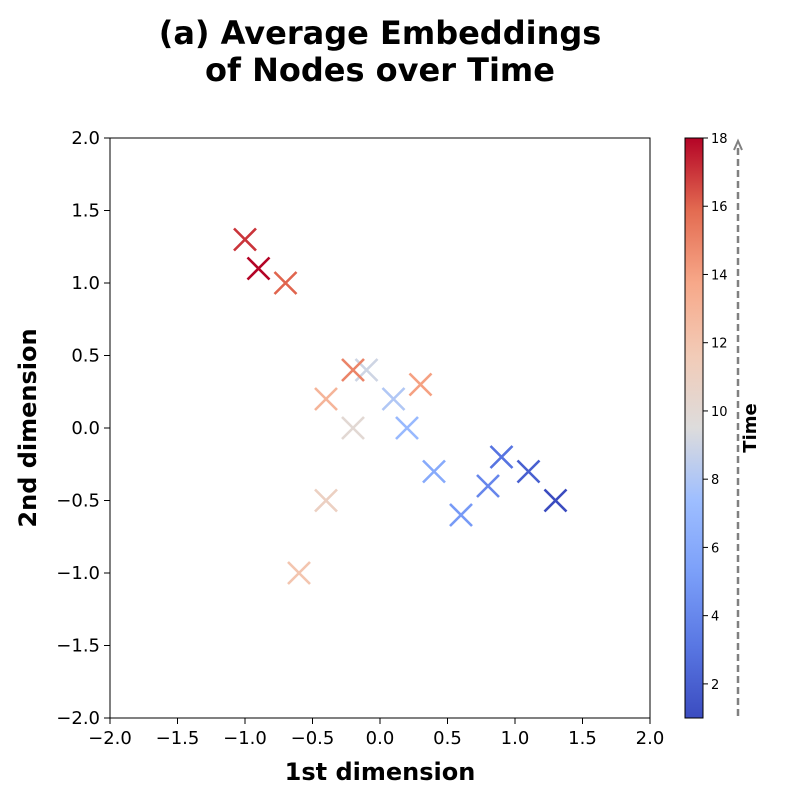 This screenshot has width=800, height=800. What do you see at coordinates (715, 480) in the screenshot?
I see `colorbar-tick-label: 8` at bounding box center [715, 480].